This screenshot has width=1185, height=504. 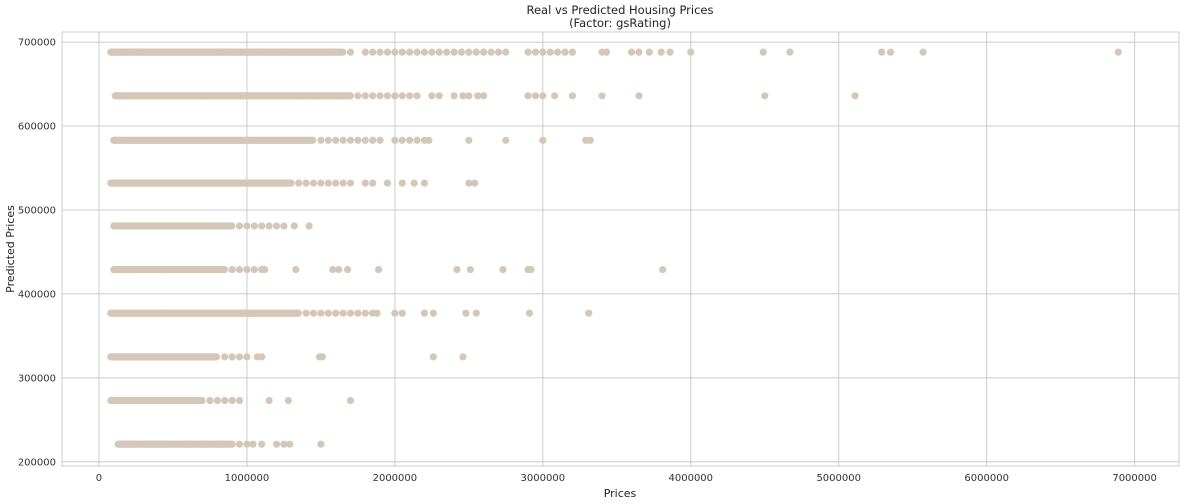 What do you see at coordinates (99, 478) in the screenshot?
I see `x-tick-label: 0` at bounding box center [99, 478].